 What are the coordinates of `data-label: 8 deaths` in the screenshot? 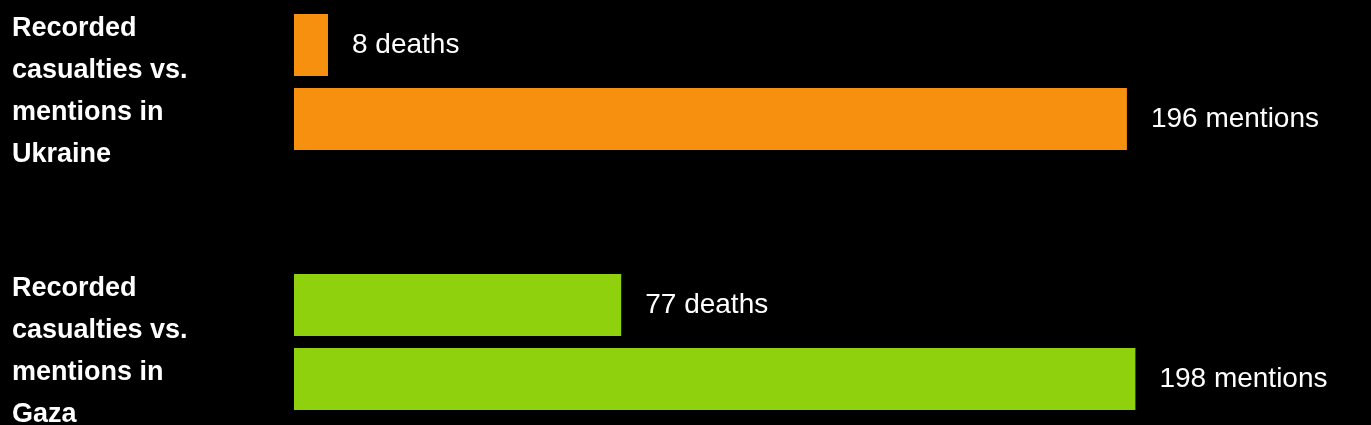 It's located at (406, 43).